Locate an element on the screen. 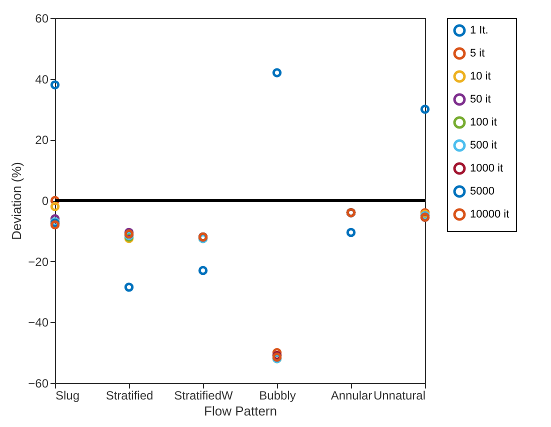  y-tick-label: 60 is located at coordinates (42, 19).